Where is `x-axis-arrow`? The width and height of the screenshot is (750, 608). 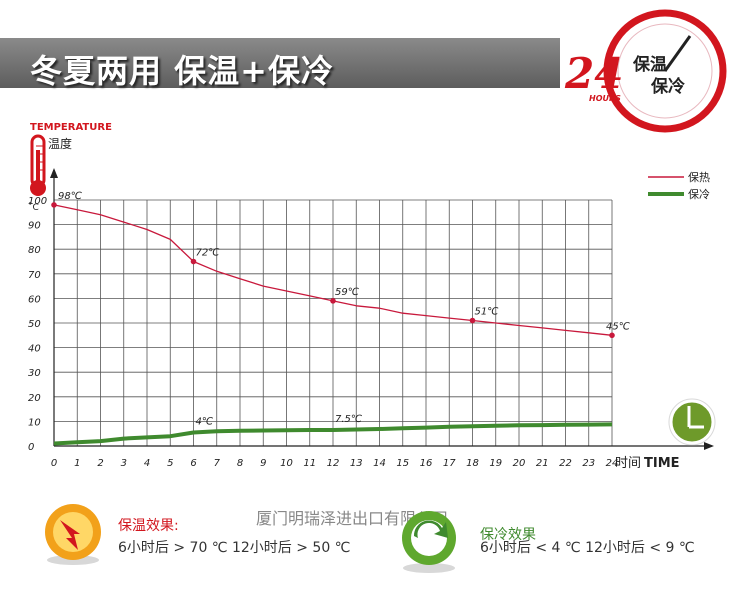 x-axis-arrow is located at coordinates (709, 446).